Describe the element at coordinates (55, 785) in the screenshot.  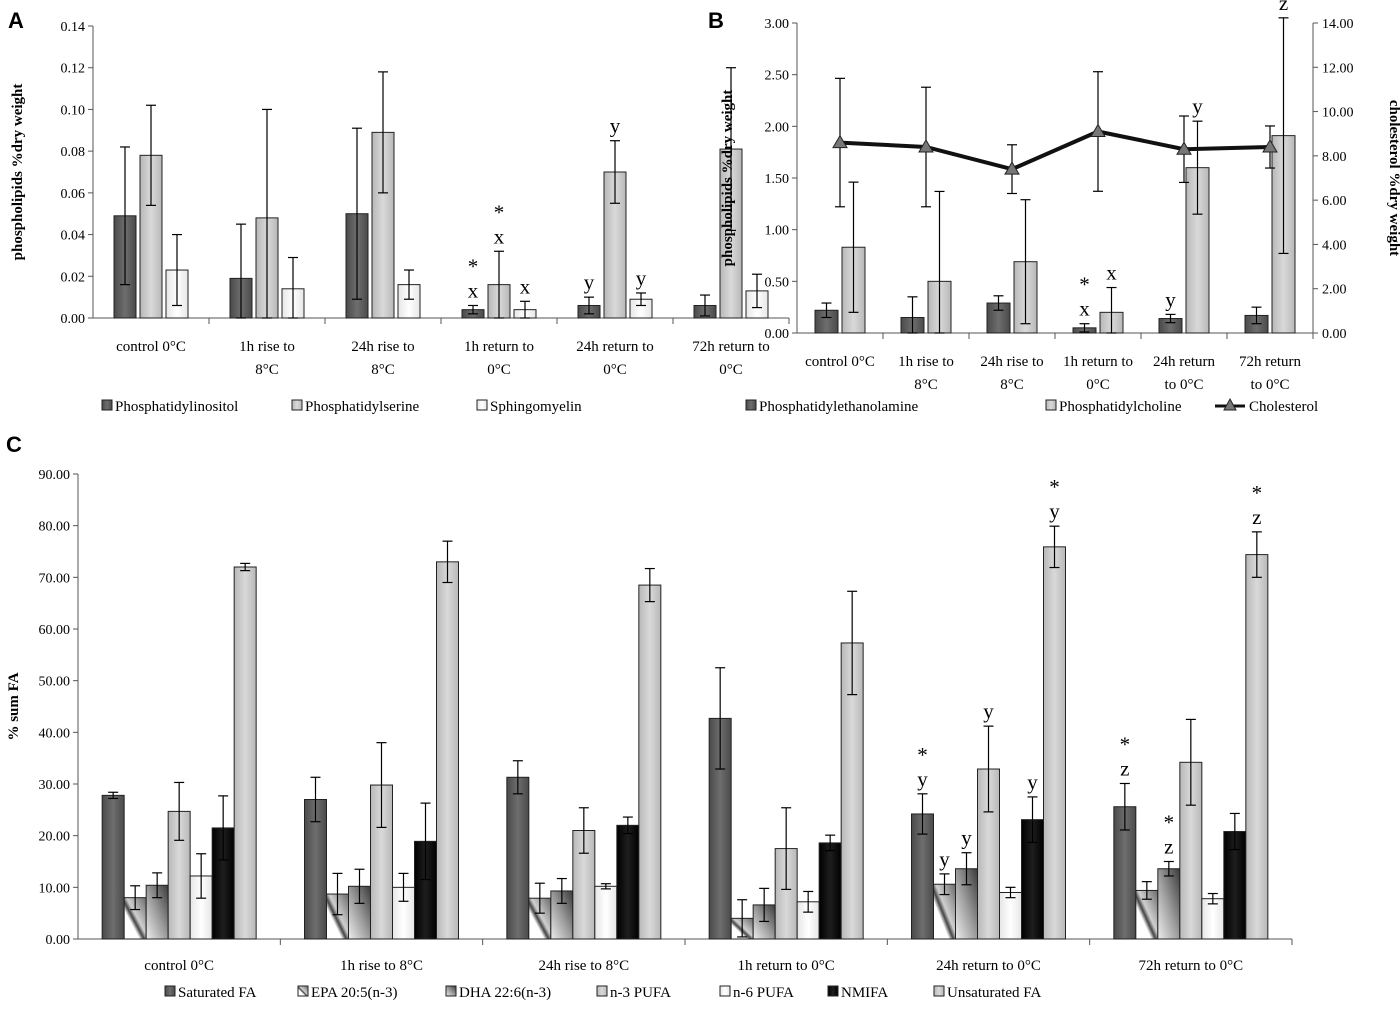
I see `y-tick-label: 30.00` at that location.